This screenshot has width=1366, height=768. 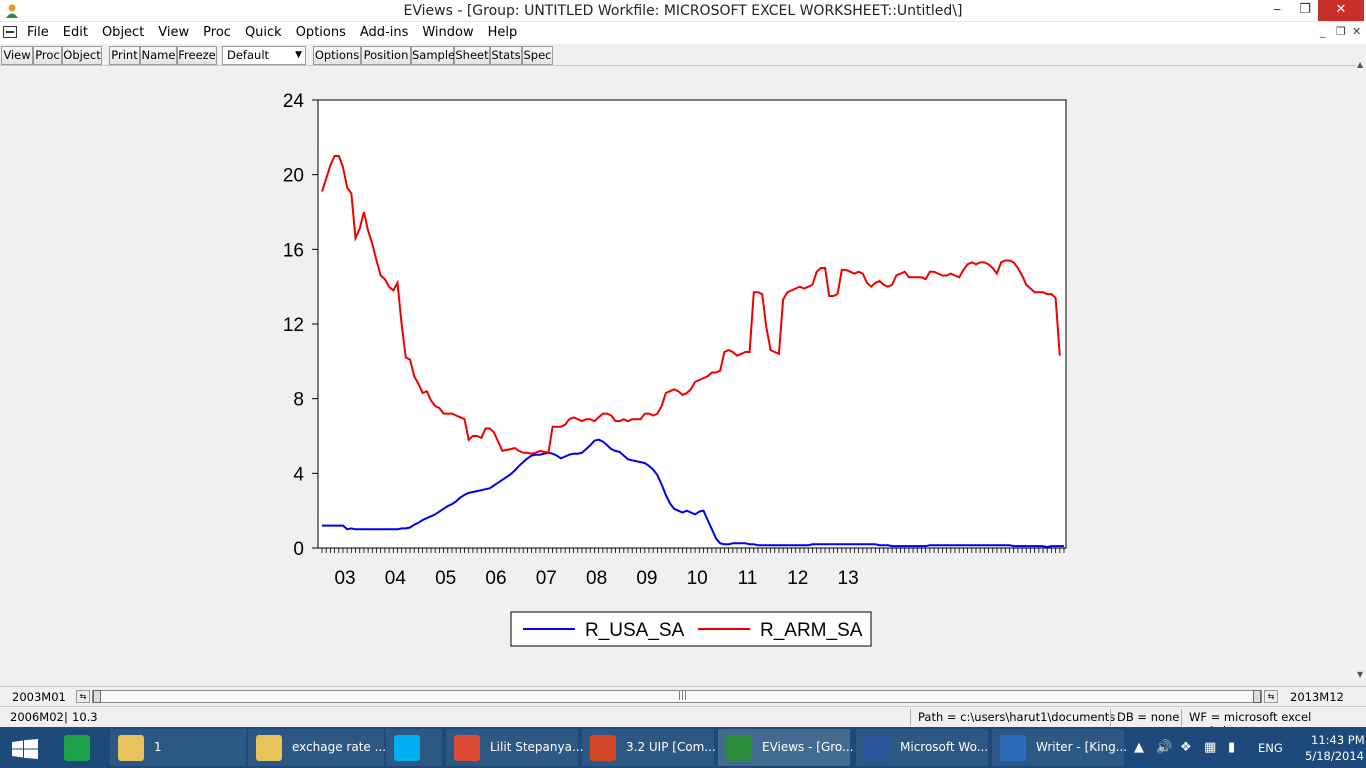 What do you see at coordinates (506, 55) in the screenshot?
I see `toolbar-stats-button: Stats` at bounding box center [506, 55].